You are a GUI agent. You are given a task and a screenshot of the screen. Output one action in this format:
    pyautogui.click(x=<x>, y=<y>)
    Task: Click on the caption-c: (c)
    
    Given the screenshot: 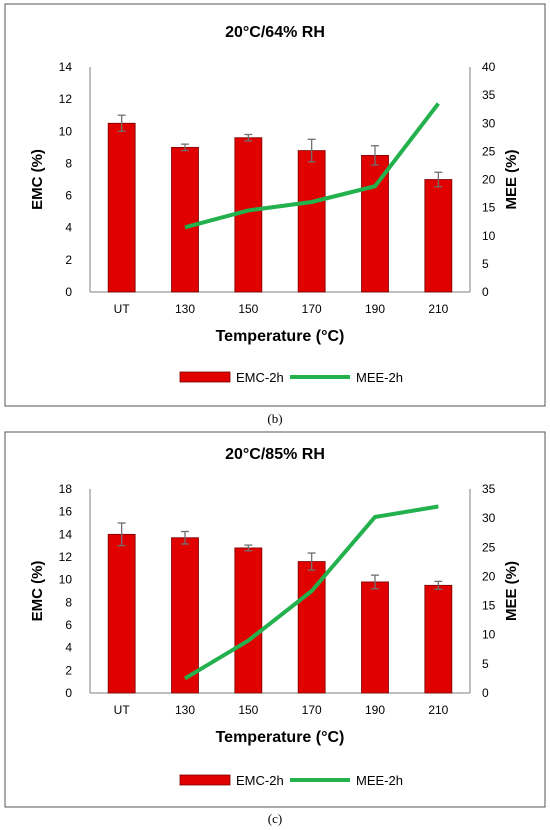 What is the action you would take?
    pyautogui.click(x=275, y=818)
    